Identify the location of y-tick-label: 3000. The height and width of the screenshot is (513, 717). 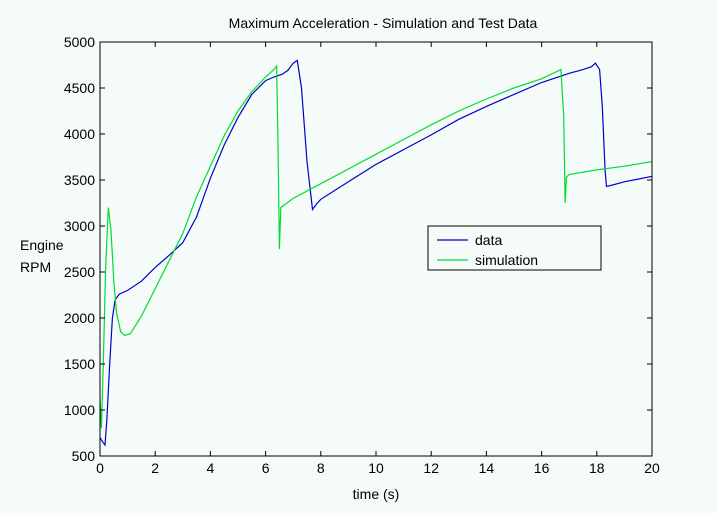
(79, 226).